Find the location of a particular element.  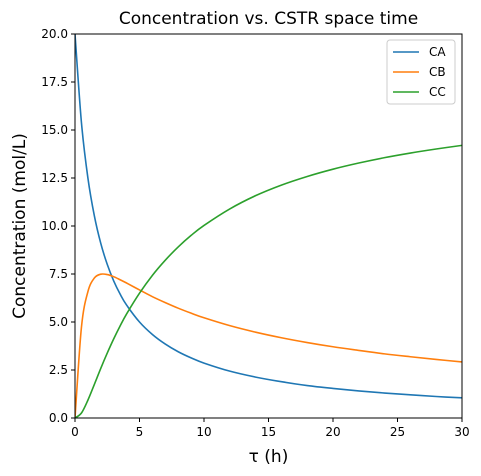

y-axis-label: Concentration (mol/L) is located at coordinates (20, 226).